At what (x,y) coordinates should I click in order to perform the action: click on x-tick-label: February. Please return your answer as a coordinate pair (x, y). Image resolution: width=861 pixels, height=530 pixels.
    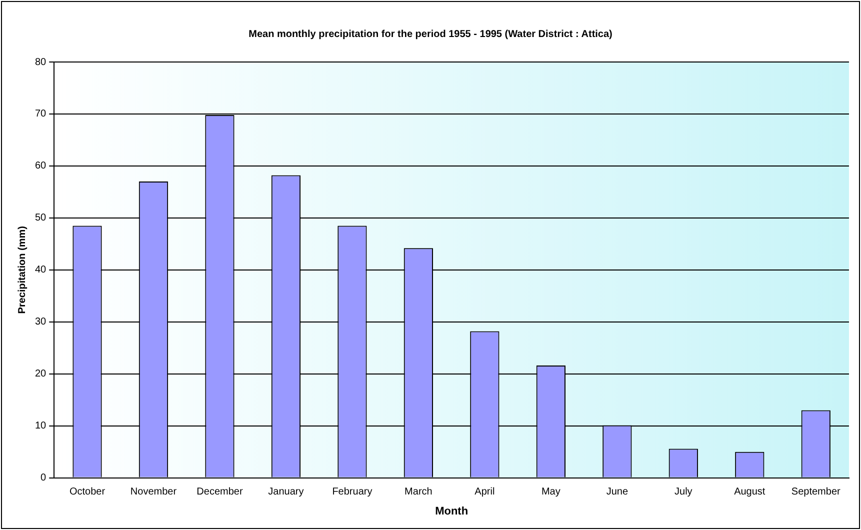
    Looking at the image, I should click on (352, 492).